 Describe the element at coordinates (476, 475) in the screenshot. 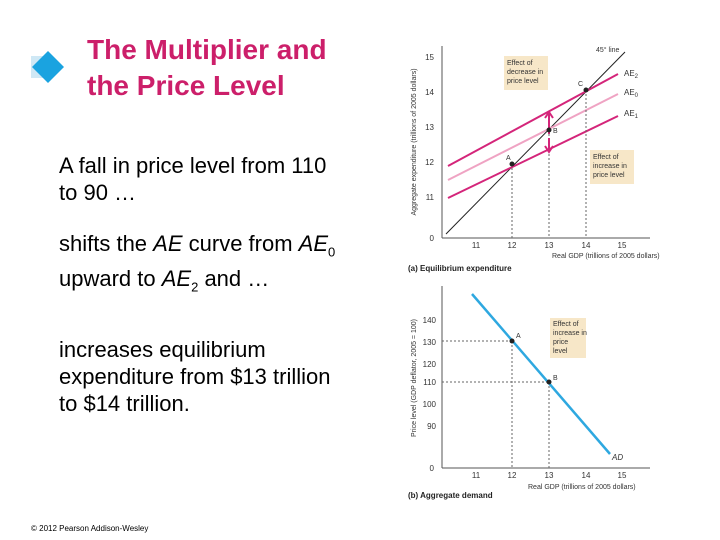

I see `fig-b-xtick: 11` at that location.